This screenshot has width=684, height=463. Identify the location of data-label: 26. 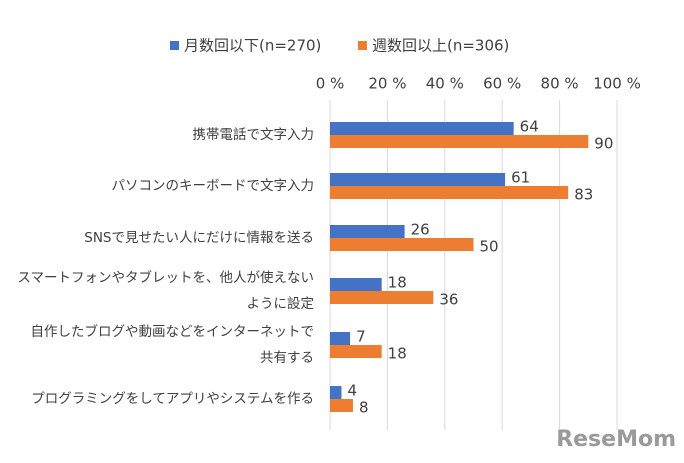
(420, 230).